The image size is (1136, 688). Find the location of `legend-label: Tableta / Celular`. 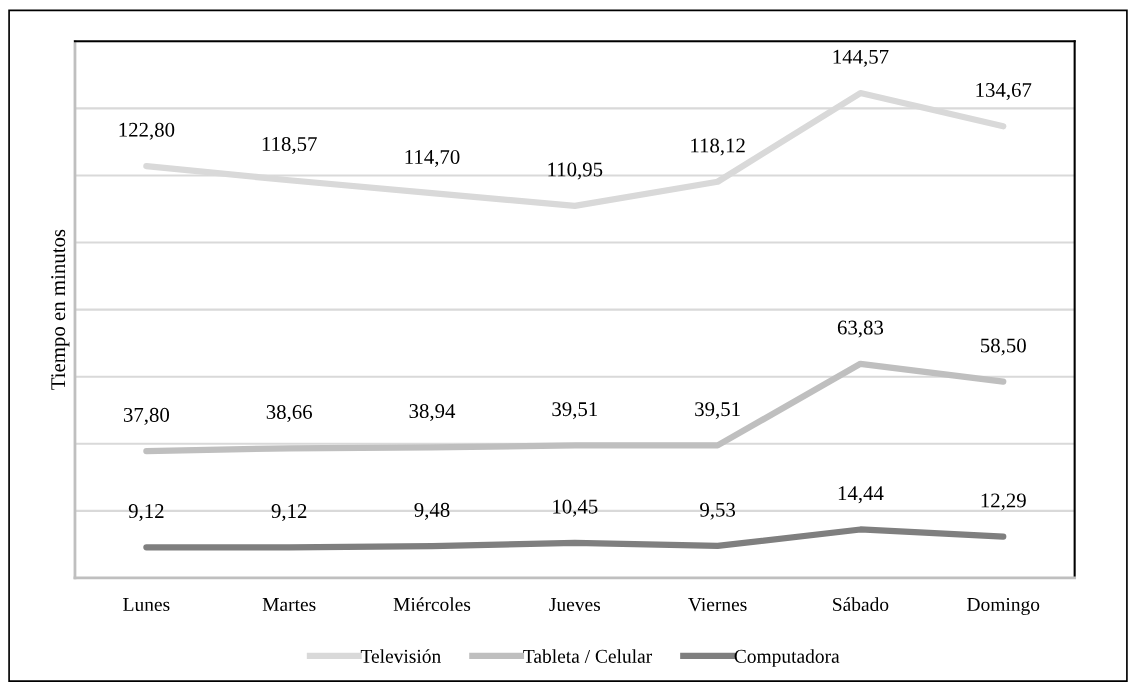

legend-label: Tableta / Celular is located at coordinates (587, 656).